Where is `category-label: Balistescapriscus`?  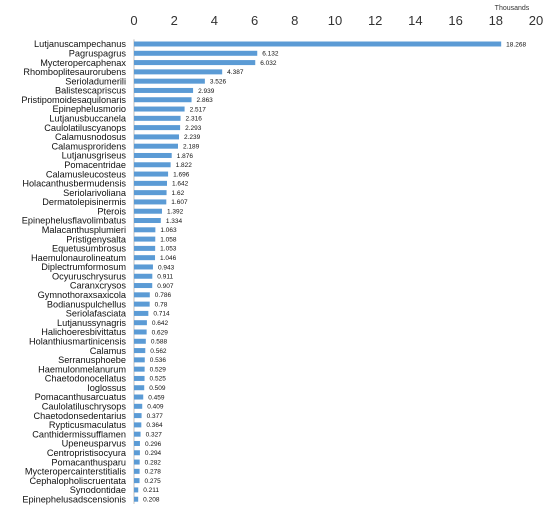
category-label: Balistescapriscus is located at coordinates (90, 91).